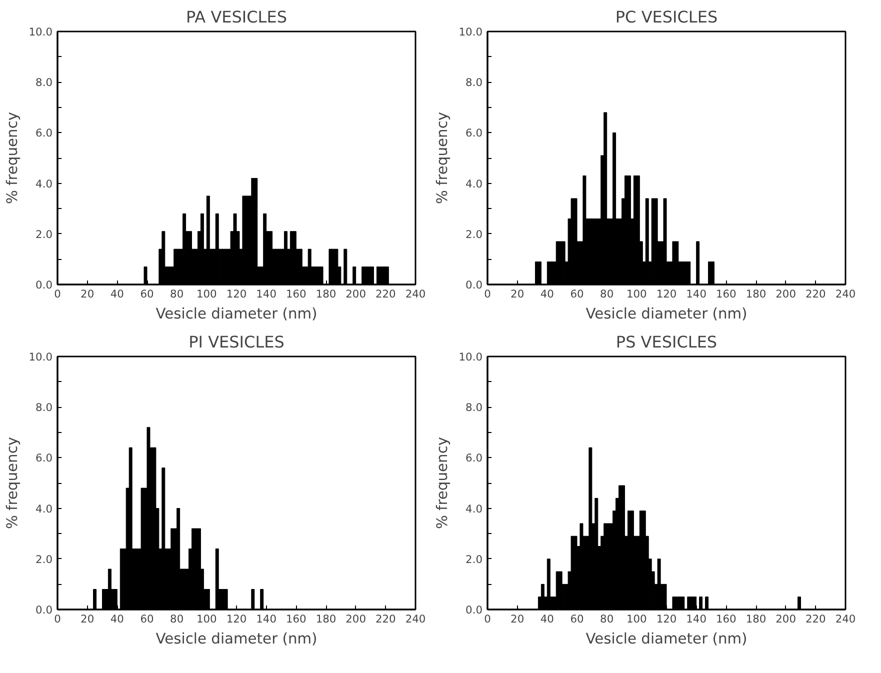 Image resolution: width=881 pixels, height=673 pixels. I want to click on chart-title: PI VESICLES, so click(236, 342).